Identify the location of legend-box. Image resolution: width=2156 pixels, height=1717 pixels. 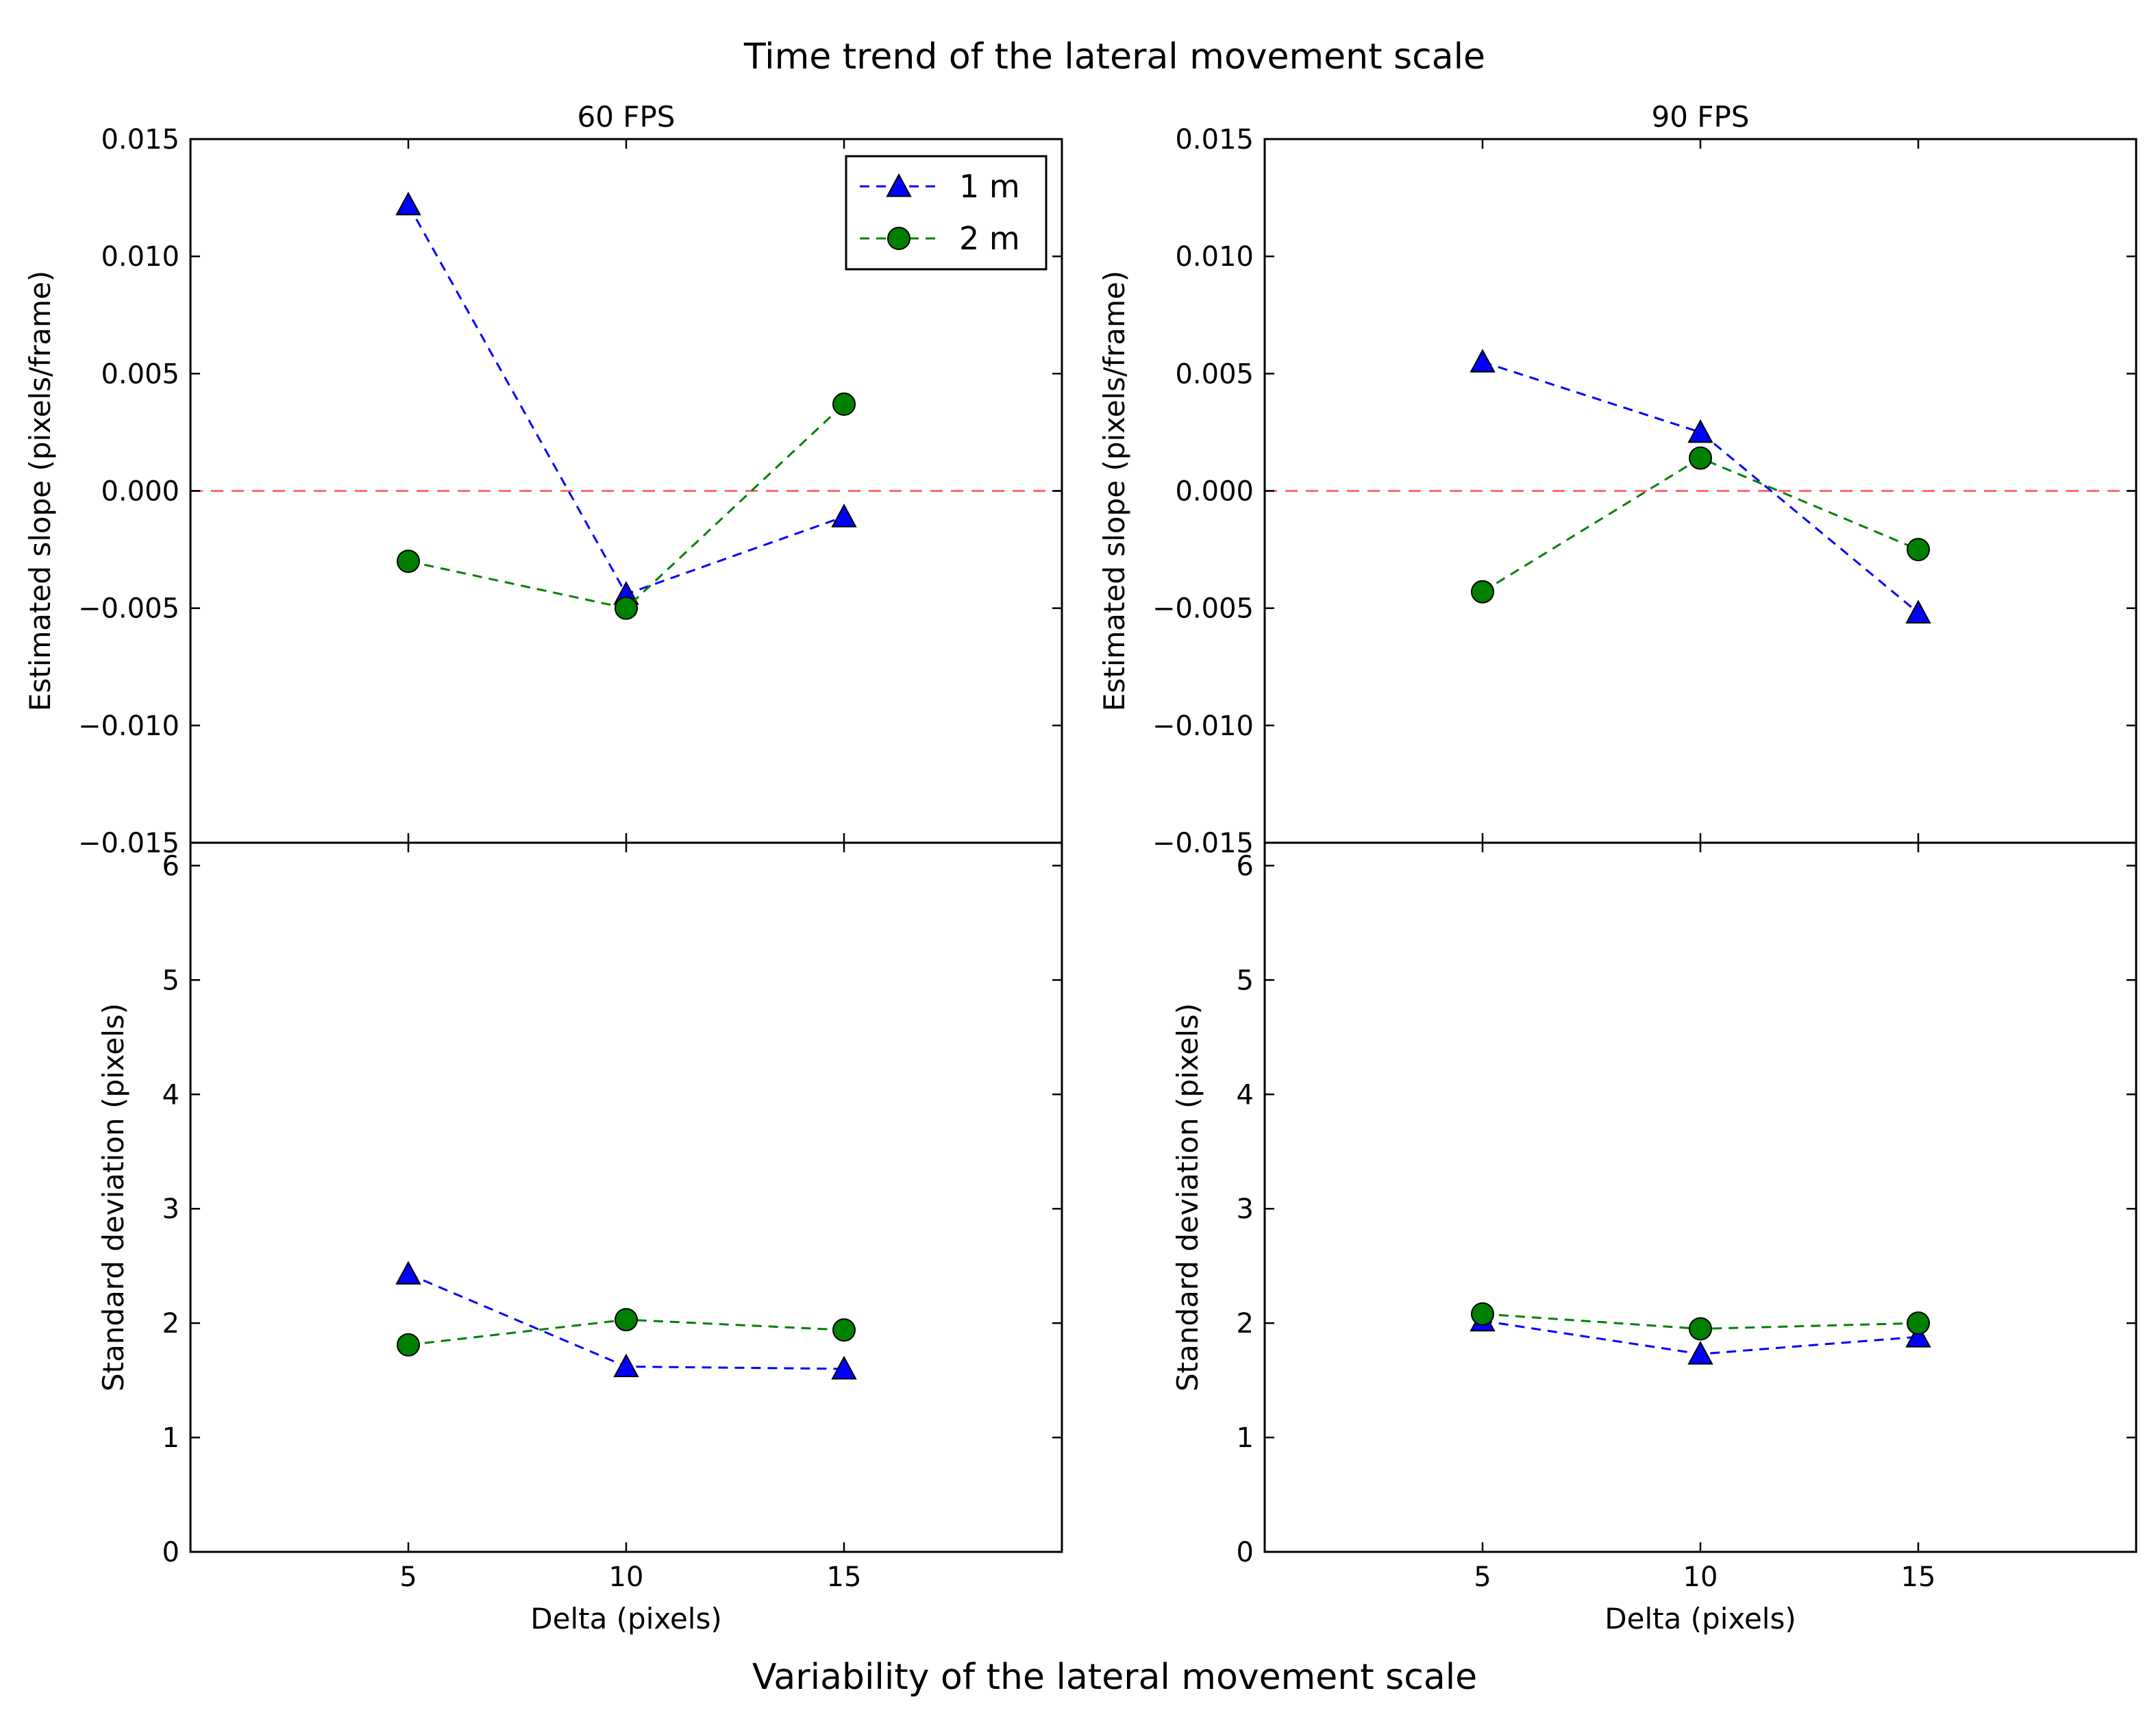
(946, 213).